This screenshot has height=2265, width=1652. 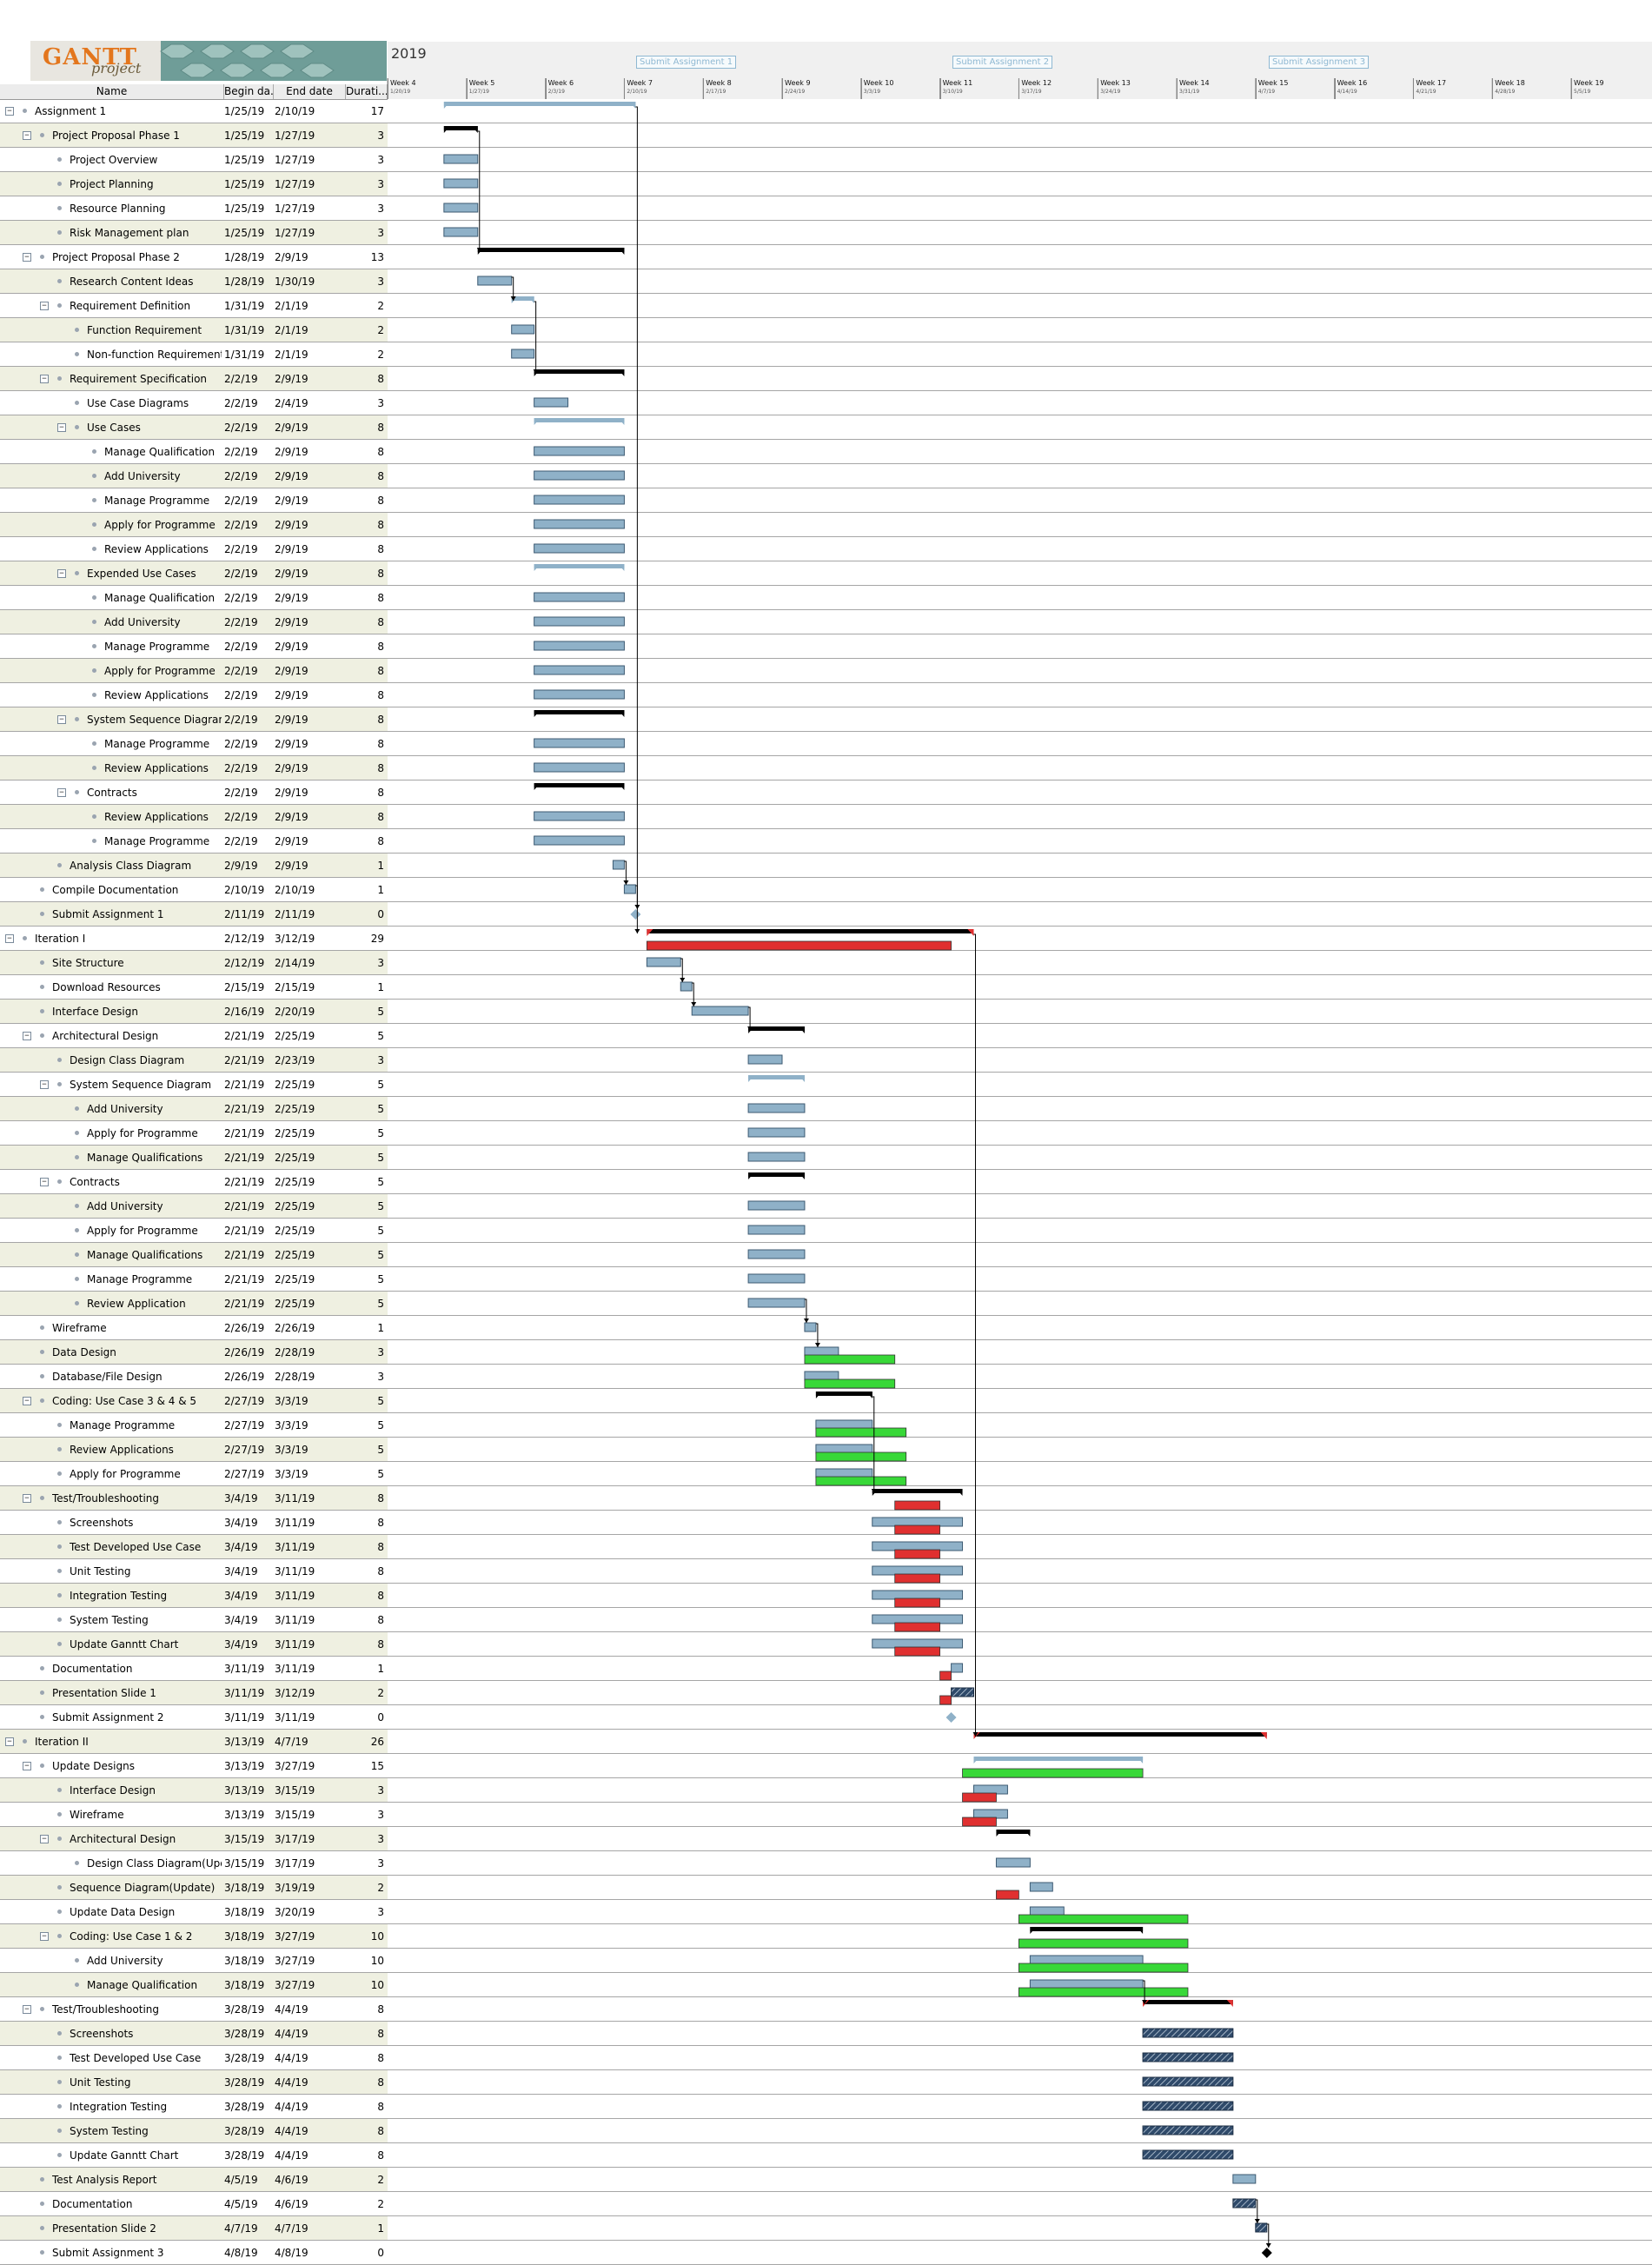 I want to click on task-name: System Sequence Diagram, so click(x=141, y=1085).